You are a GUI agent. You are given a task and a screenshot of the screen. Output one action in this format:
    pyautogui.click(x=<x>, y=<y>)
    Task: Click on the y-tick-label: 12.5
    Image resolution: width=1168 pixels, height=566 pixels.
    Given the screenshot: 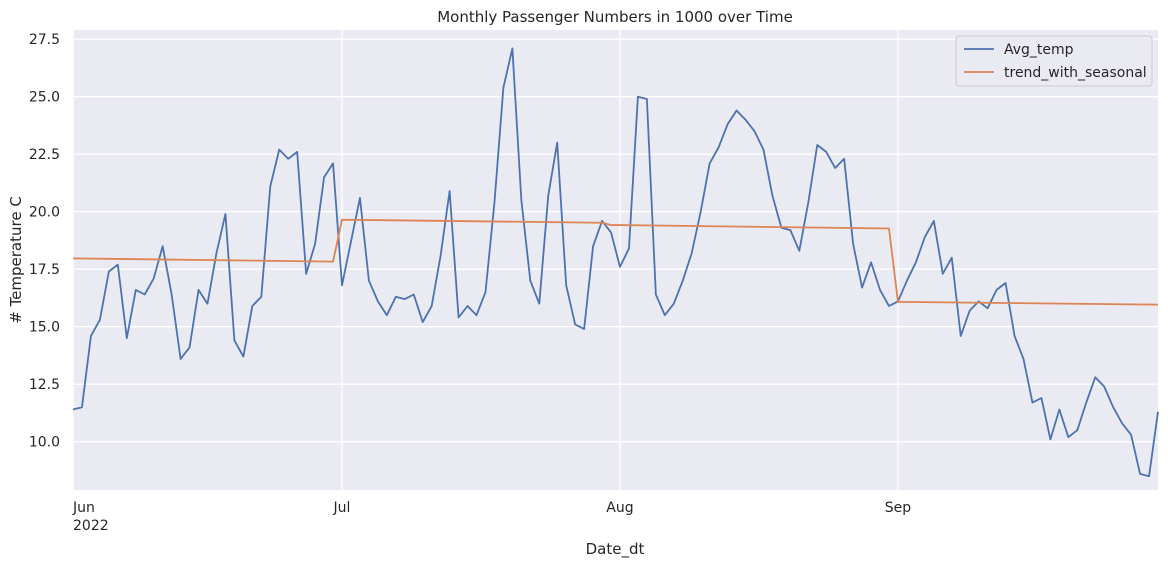 What is the action you would take?
    pyautogui.click(x=44, y=385)
    